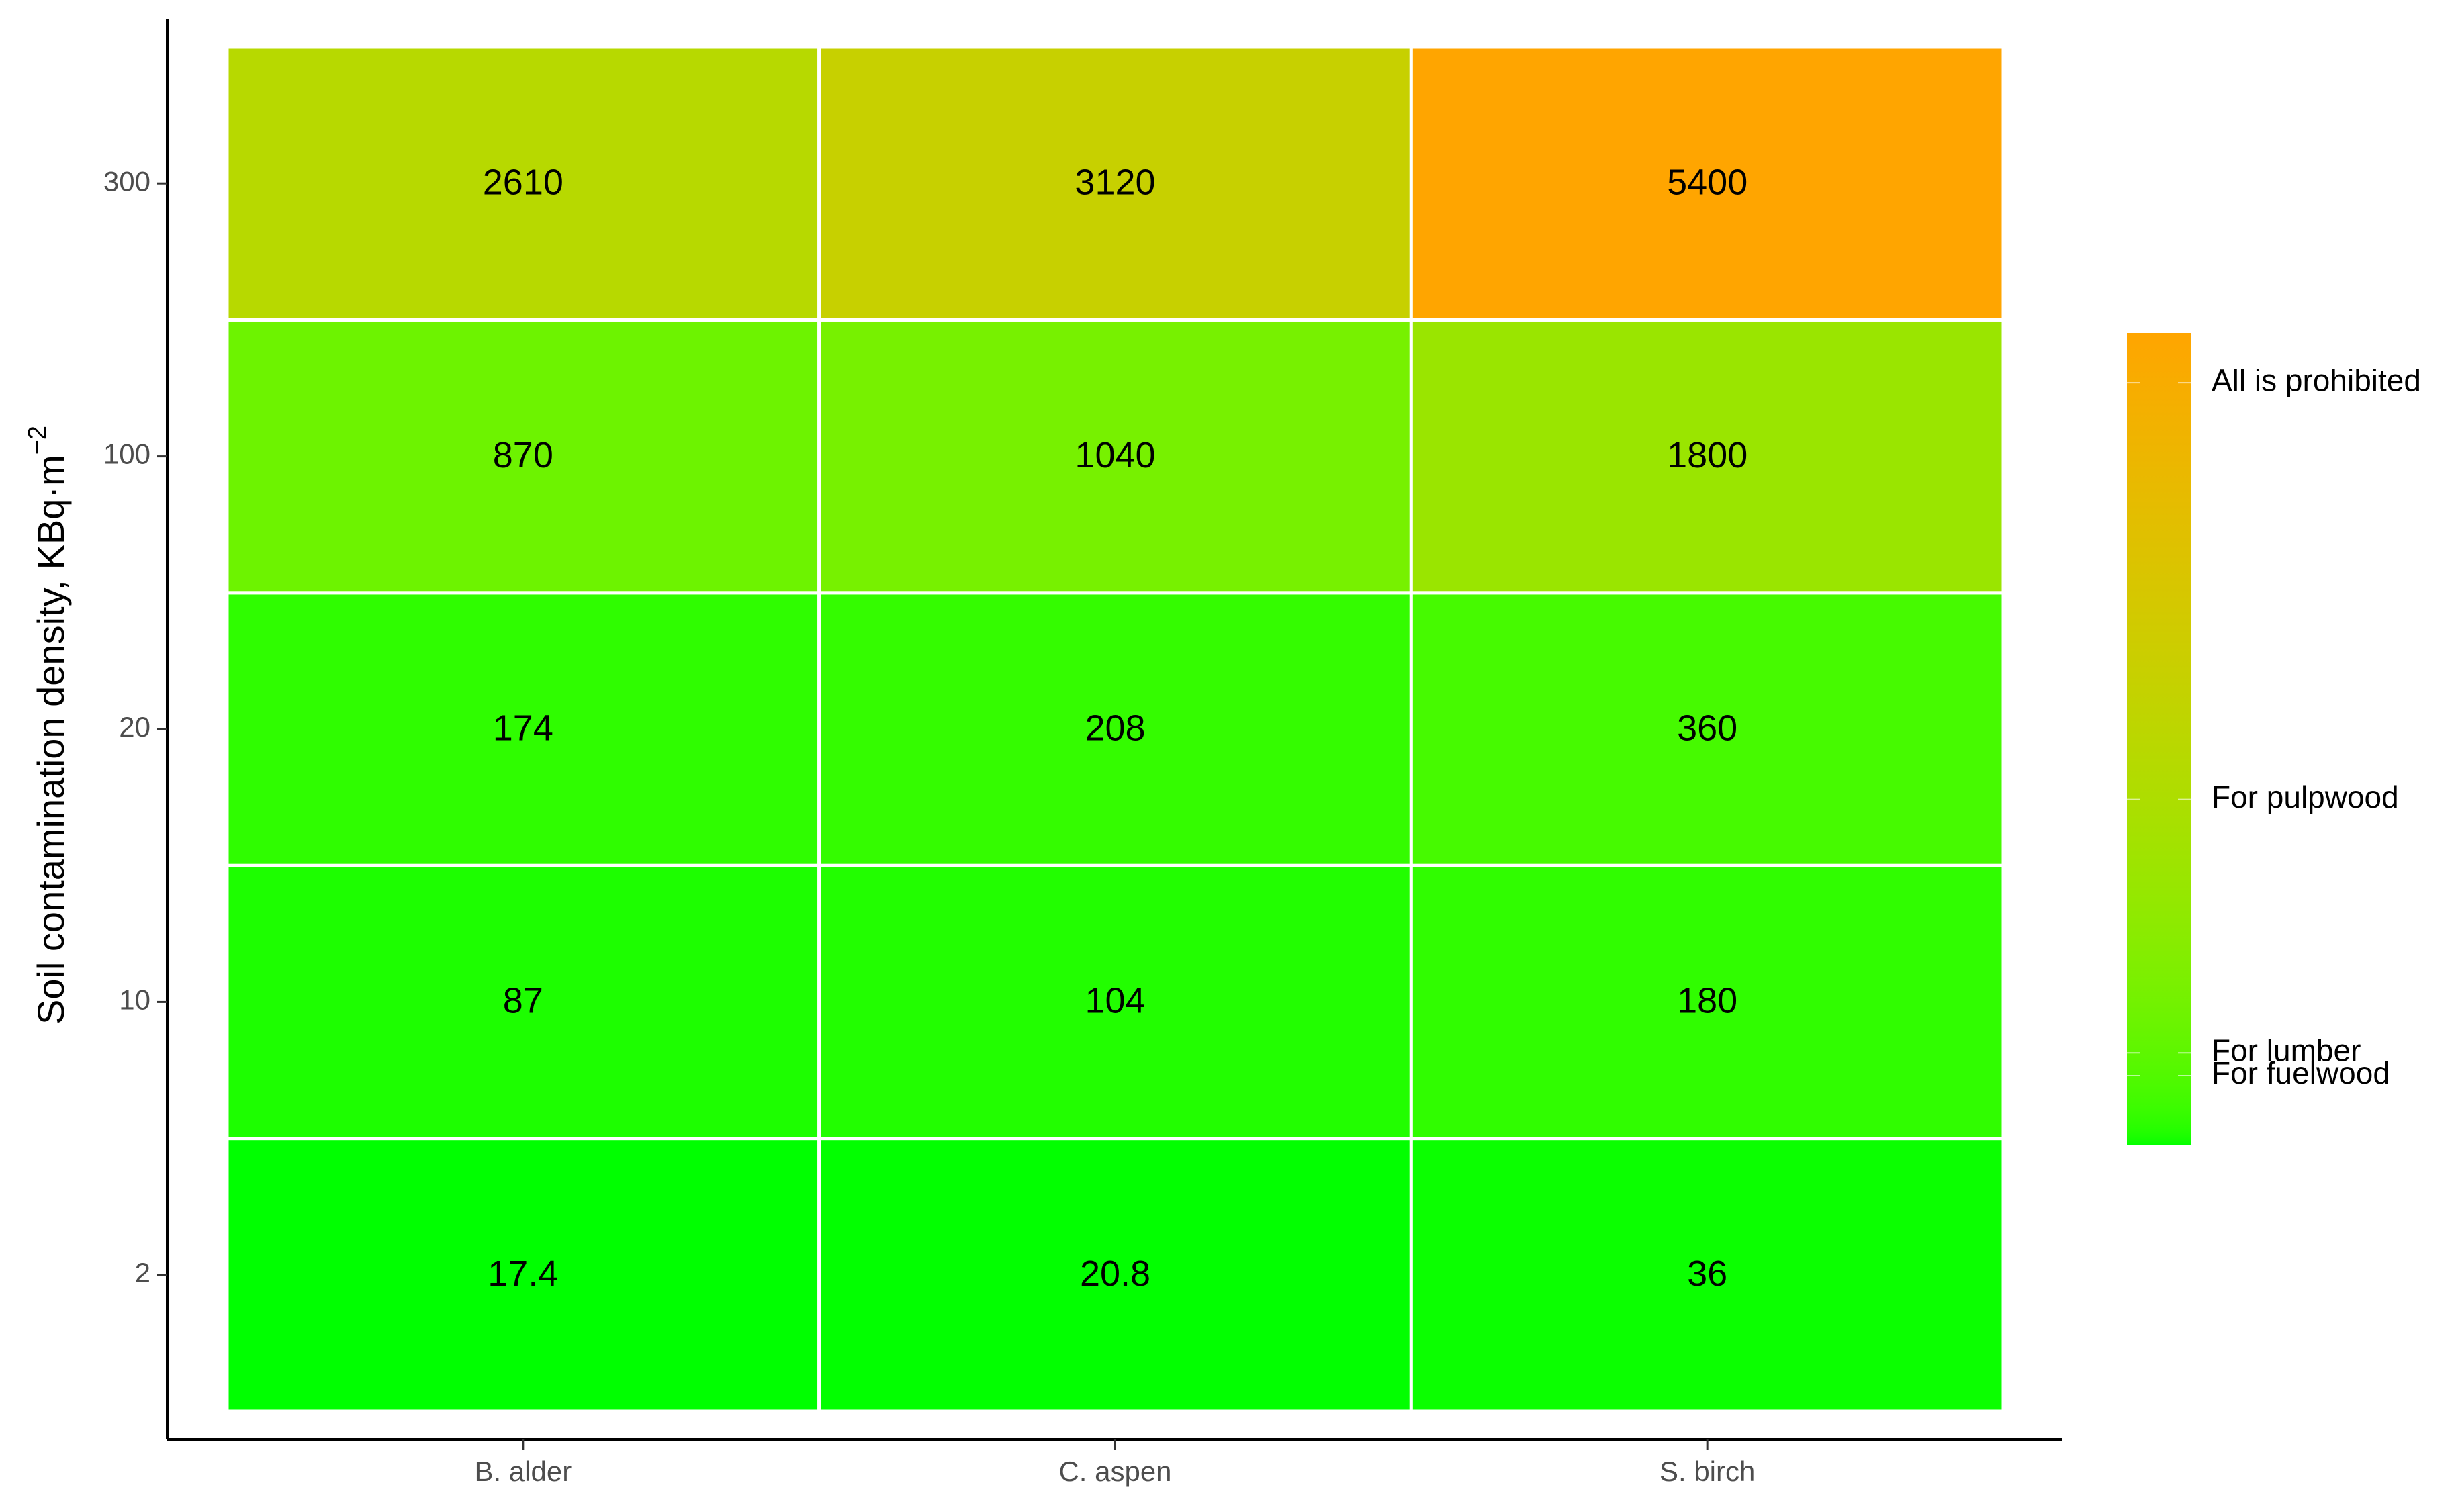 The image size is (2454, 1512). I want to click on cell-label: 1800, so click(1707, 455).